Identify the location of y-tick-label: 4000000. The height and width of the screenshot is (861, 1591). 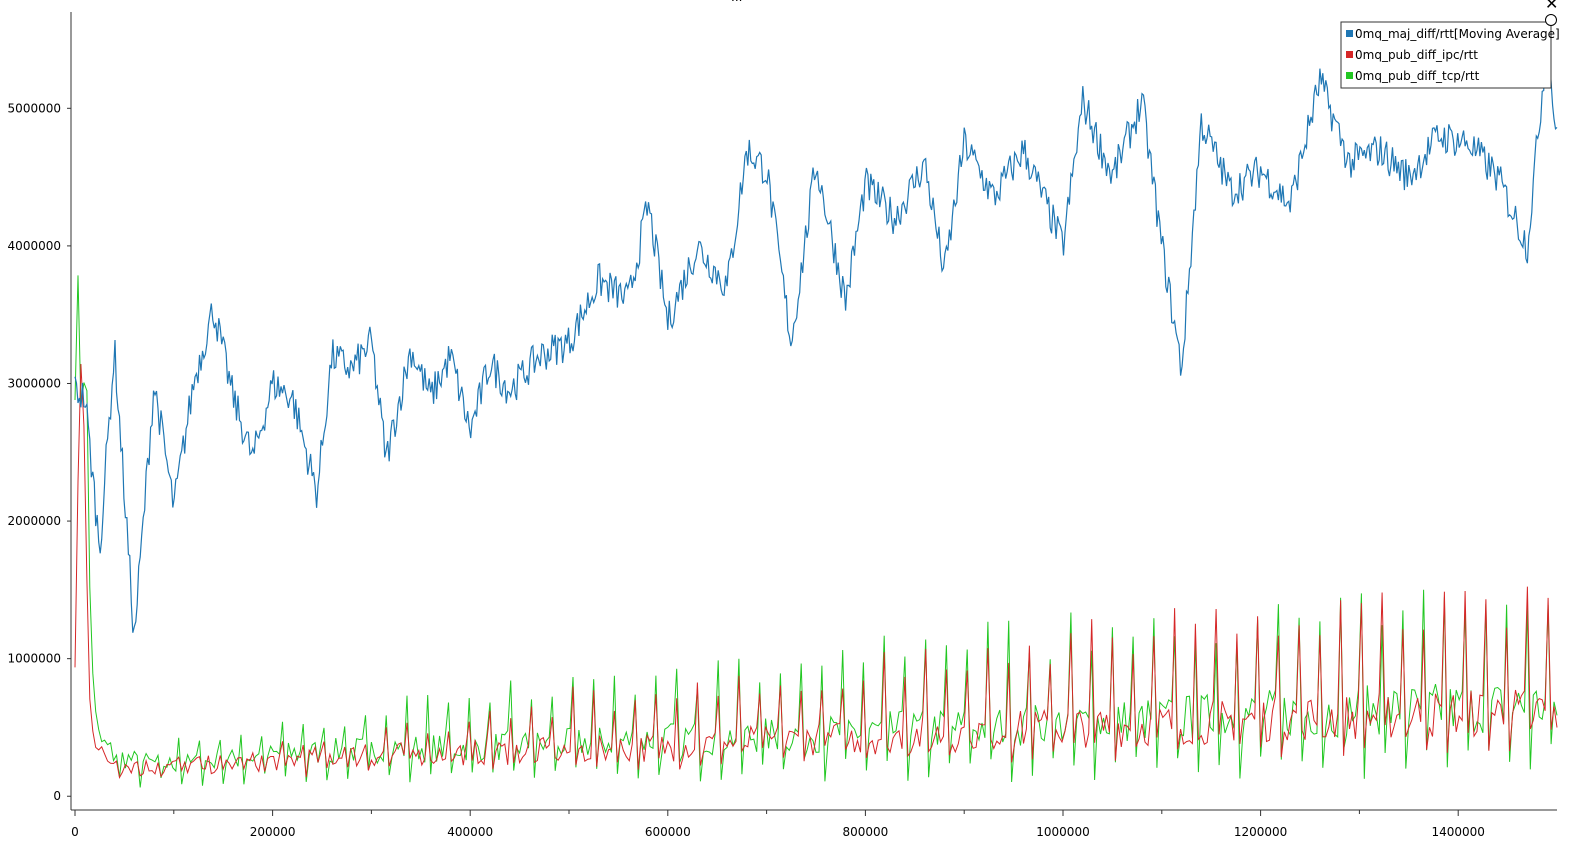
(34, 246).